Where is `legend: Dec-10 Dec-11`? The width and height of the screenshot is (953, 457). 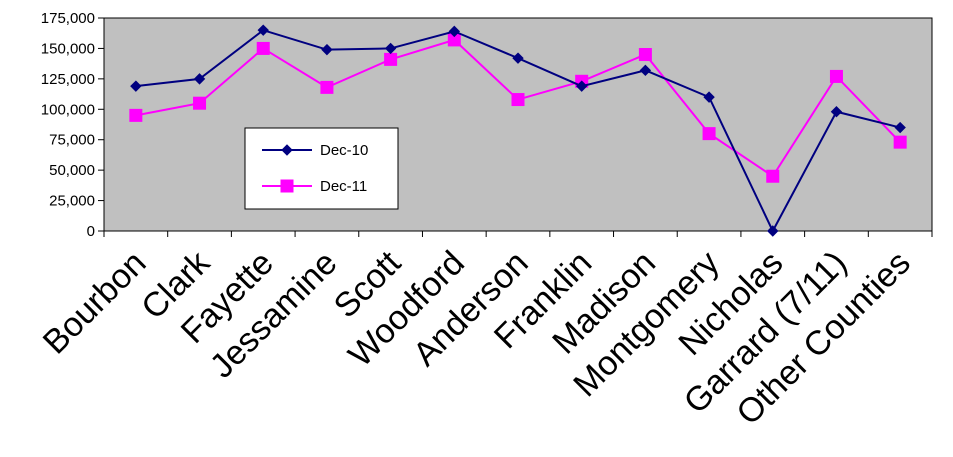
legend: Dec-10 Dec-11 is located at coordinates (321, 168).